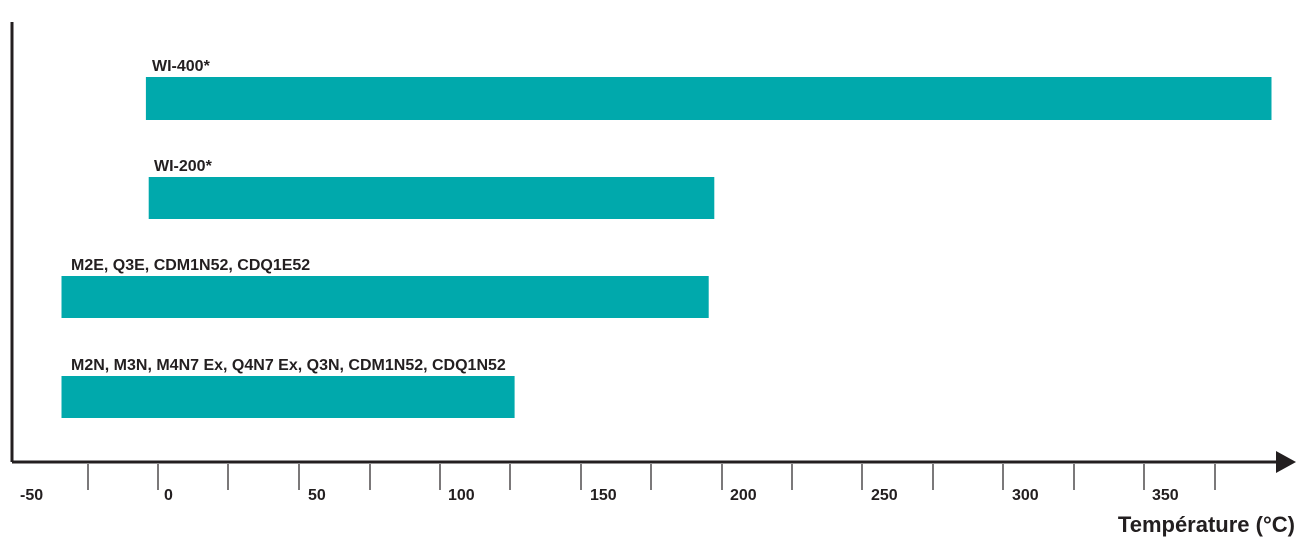  Describe the element at coordinates (743, 495) in the screenshot. I see `x-tick-label-5: 200` at that location.